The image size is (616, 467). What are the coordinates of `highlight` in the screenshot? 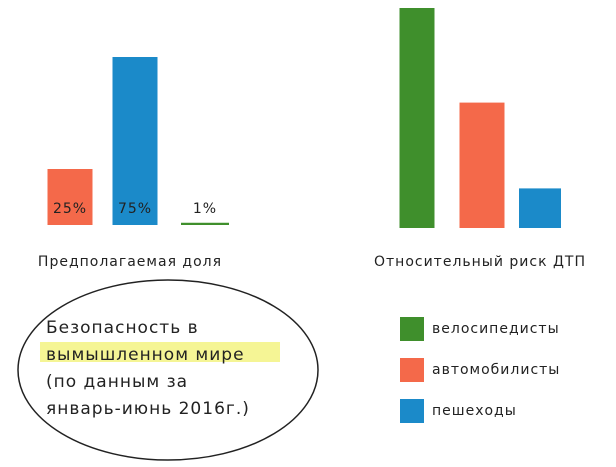 It's located at (160, 352).